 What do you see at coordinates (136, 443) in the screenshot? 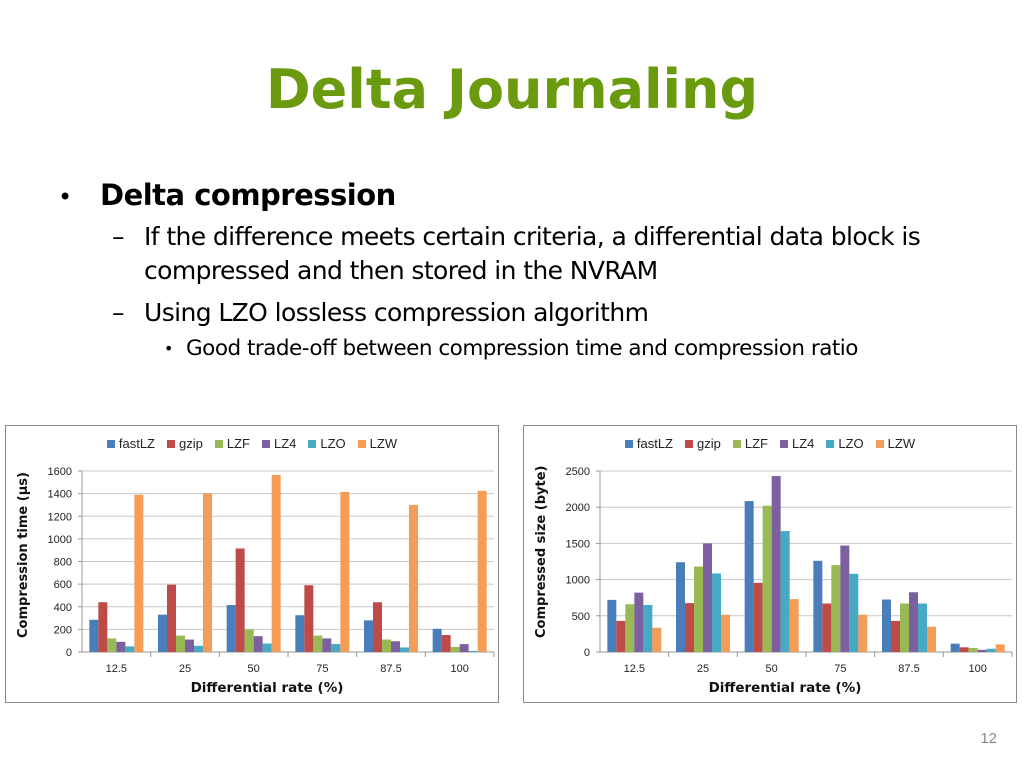
I see `legend-label: fastLZ` at bounding box center [136, 443].